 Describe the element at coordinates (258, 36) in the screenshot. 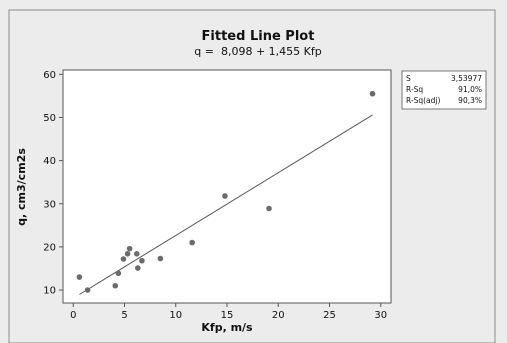

I see `chart-title: Fitted Line Plot` at that location.